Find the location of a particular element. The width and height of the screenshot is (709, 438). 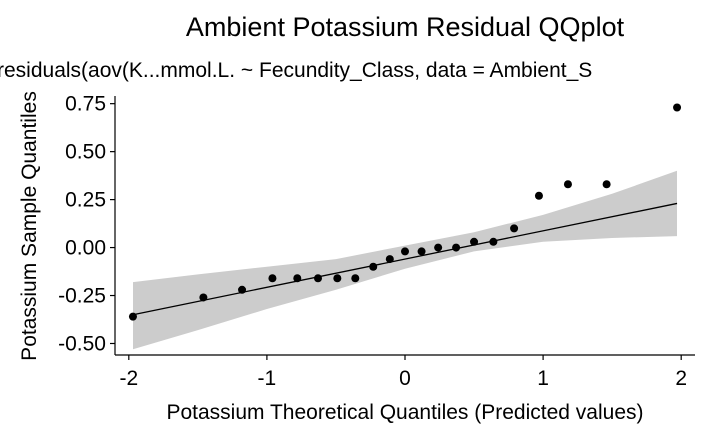

y-axis-title: Potassium Sample Quantiles is located at coordinates (29, 226).